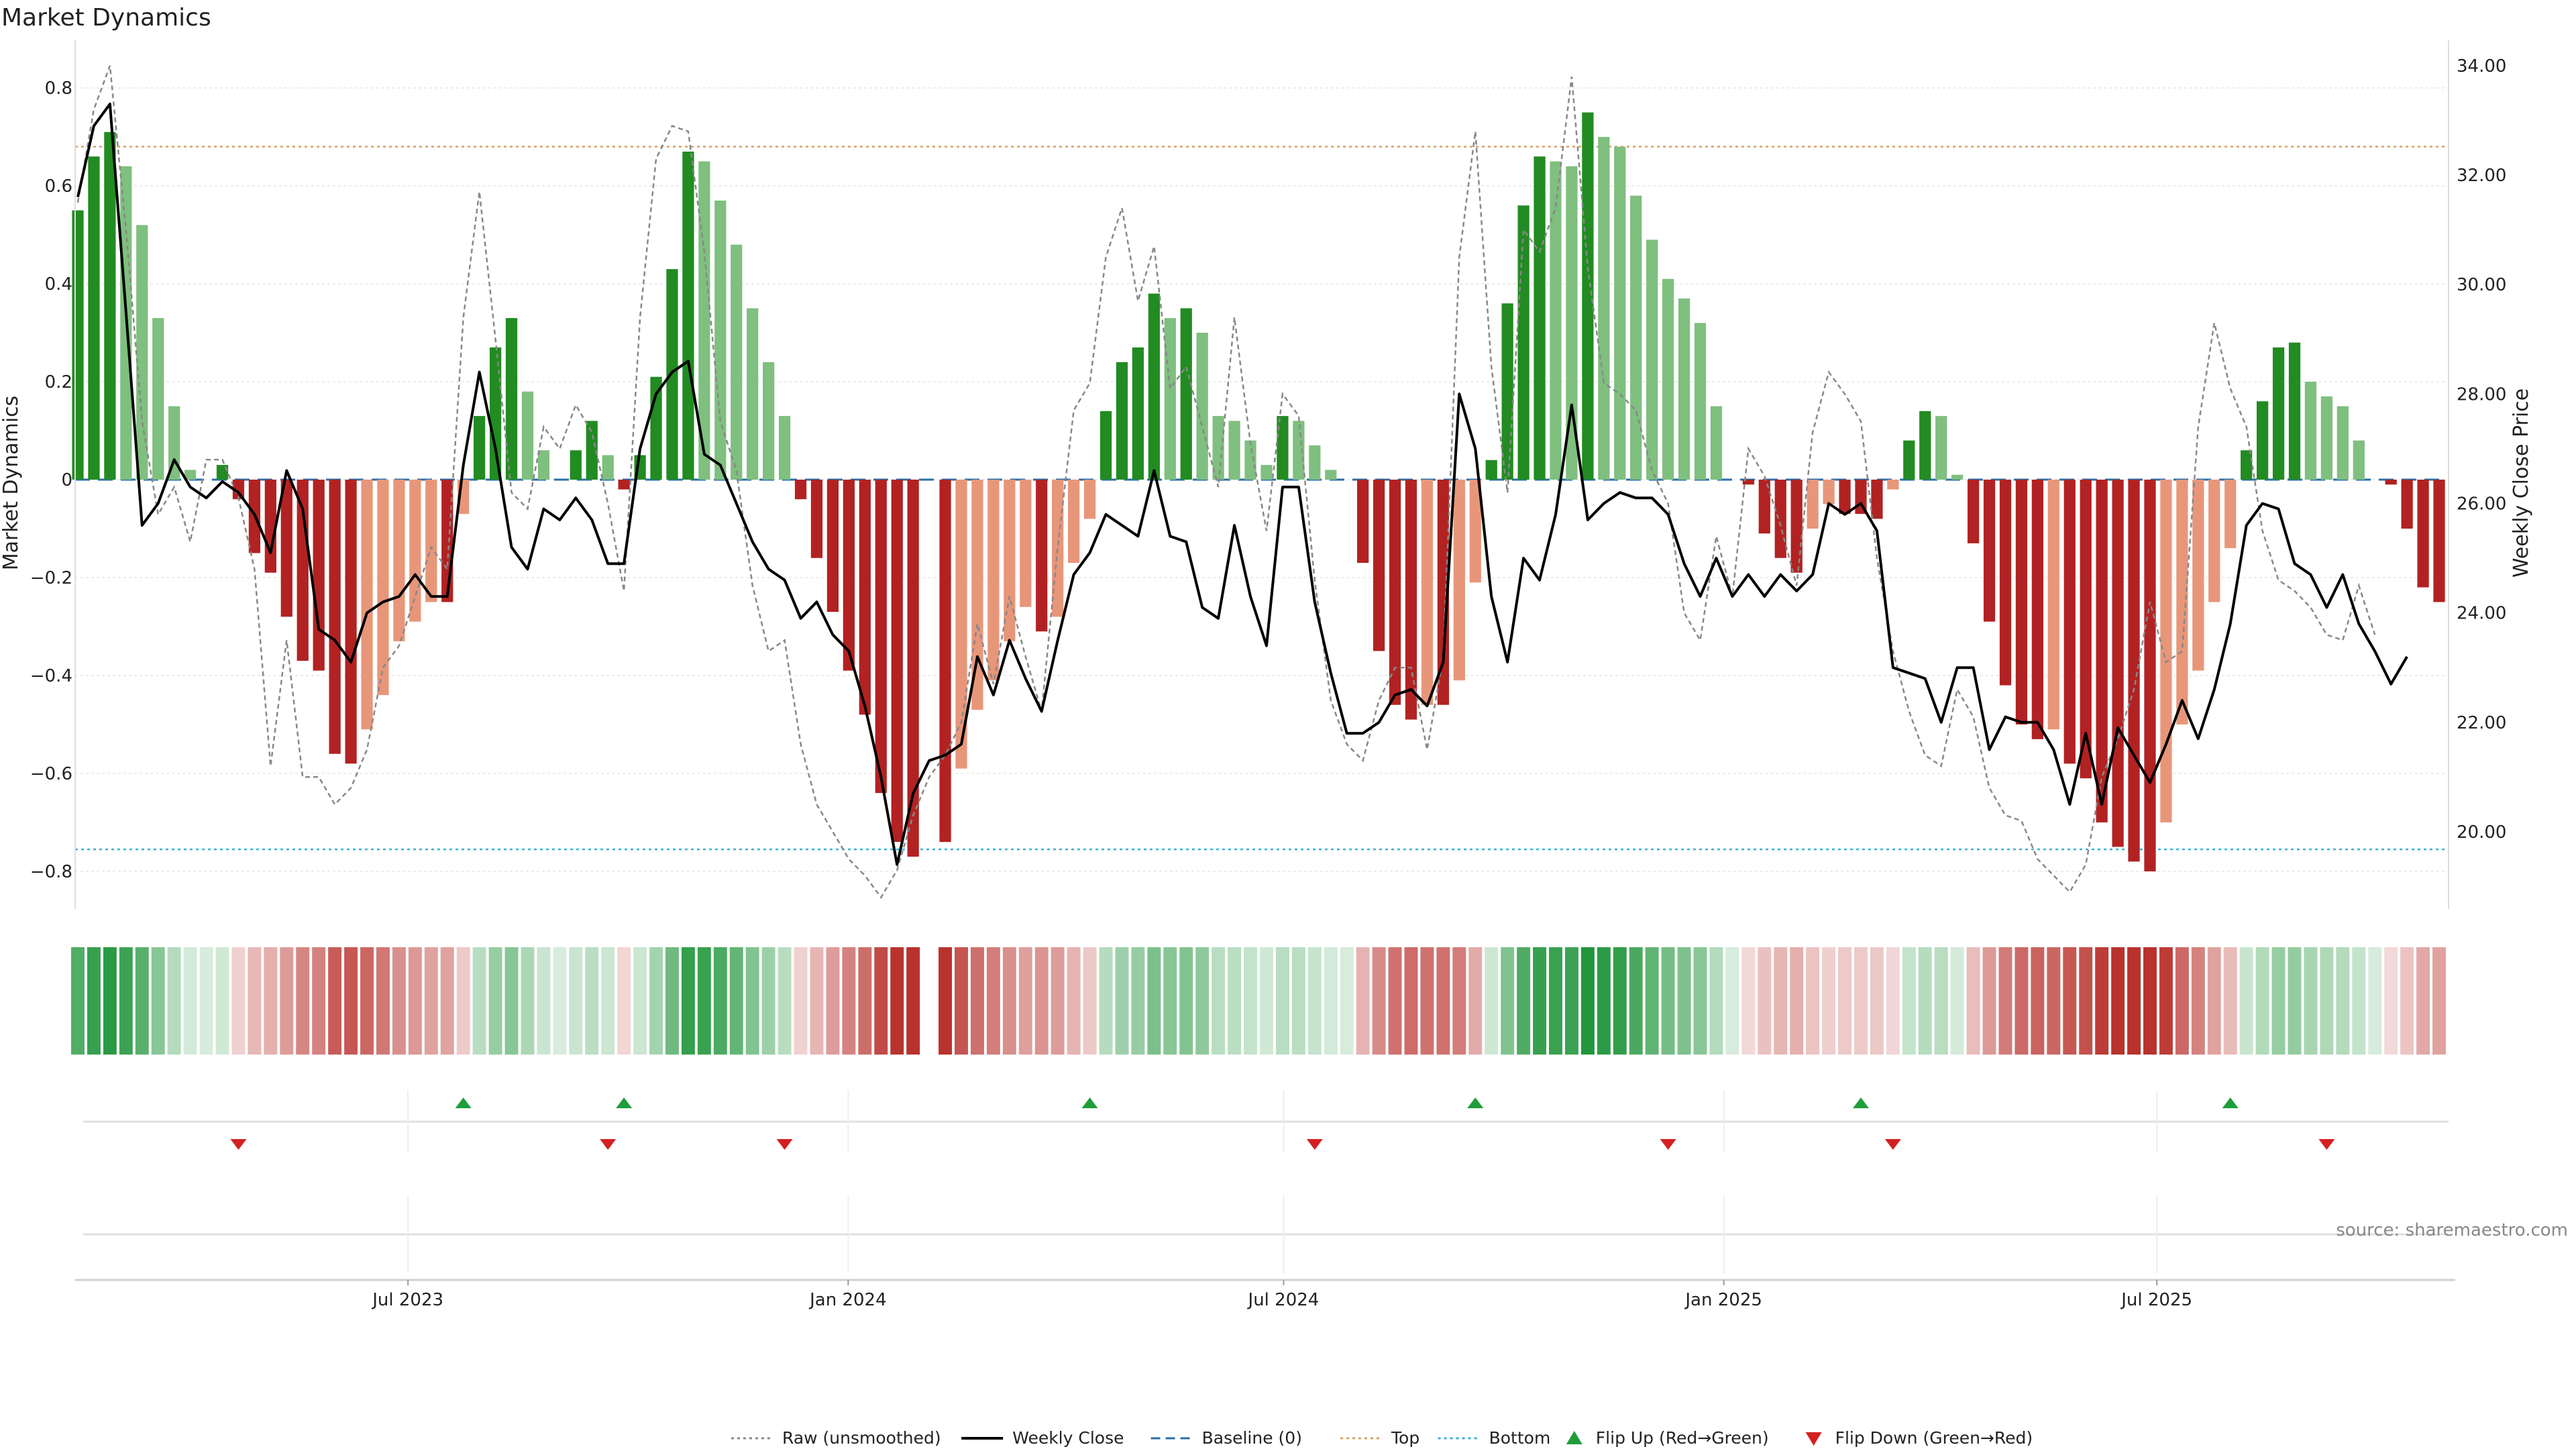  What do you see at coordinates (1281, 1295) in the screenshot?
I see `x-axis-ticks: Jul 2023 Jan 2024 Jul 2024 Jan 2025 Jul 2025` at bounding box center [1281, 1295].